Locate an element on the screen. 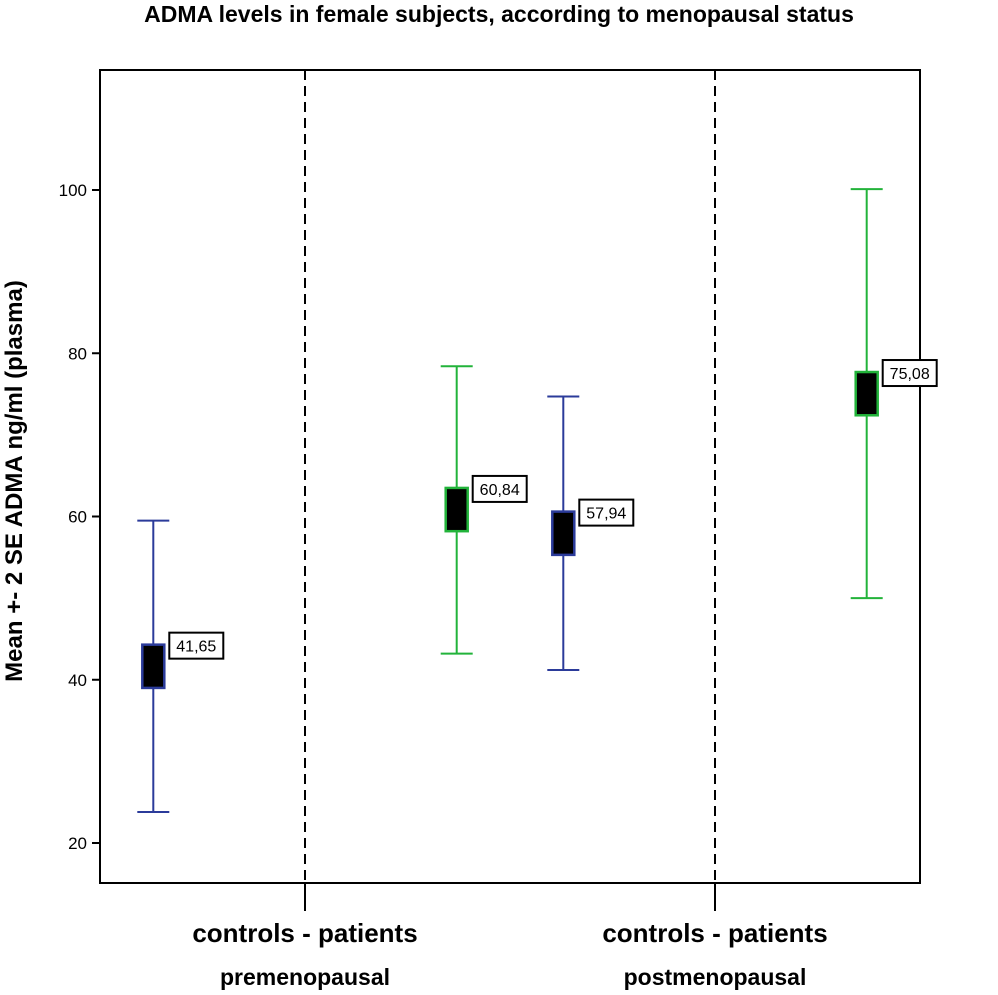 The image size is (998, 995). errorbar-controls-group0: 41,65 is located at coordinates (181, 666).